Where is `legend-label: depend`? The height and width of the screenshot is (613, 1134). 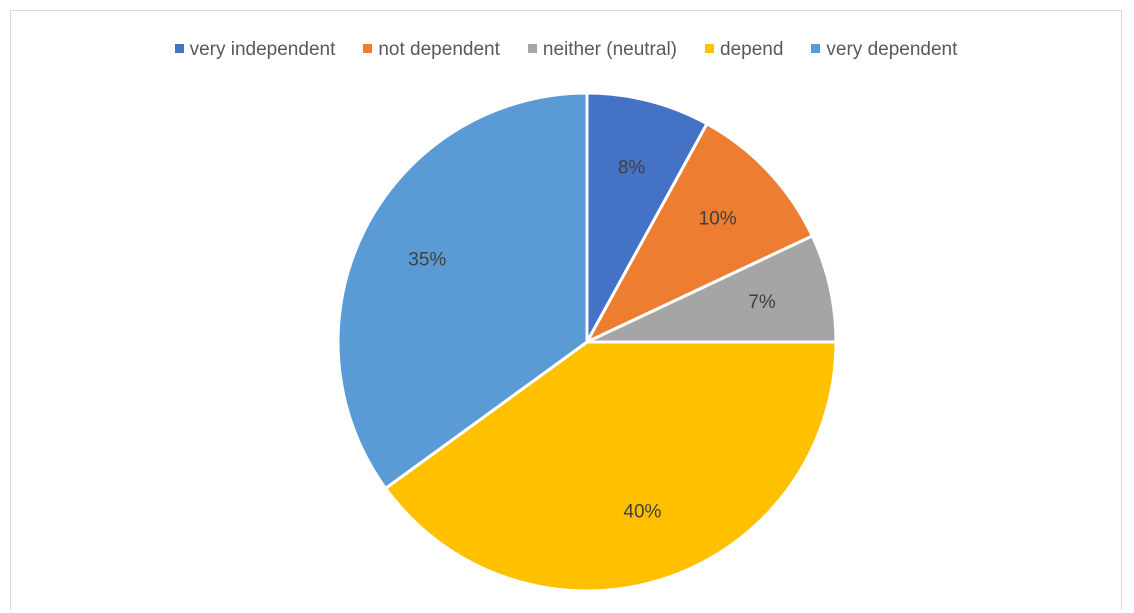 legend-label: depend is located at coordinates (752, 49).